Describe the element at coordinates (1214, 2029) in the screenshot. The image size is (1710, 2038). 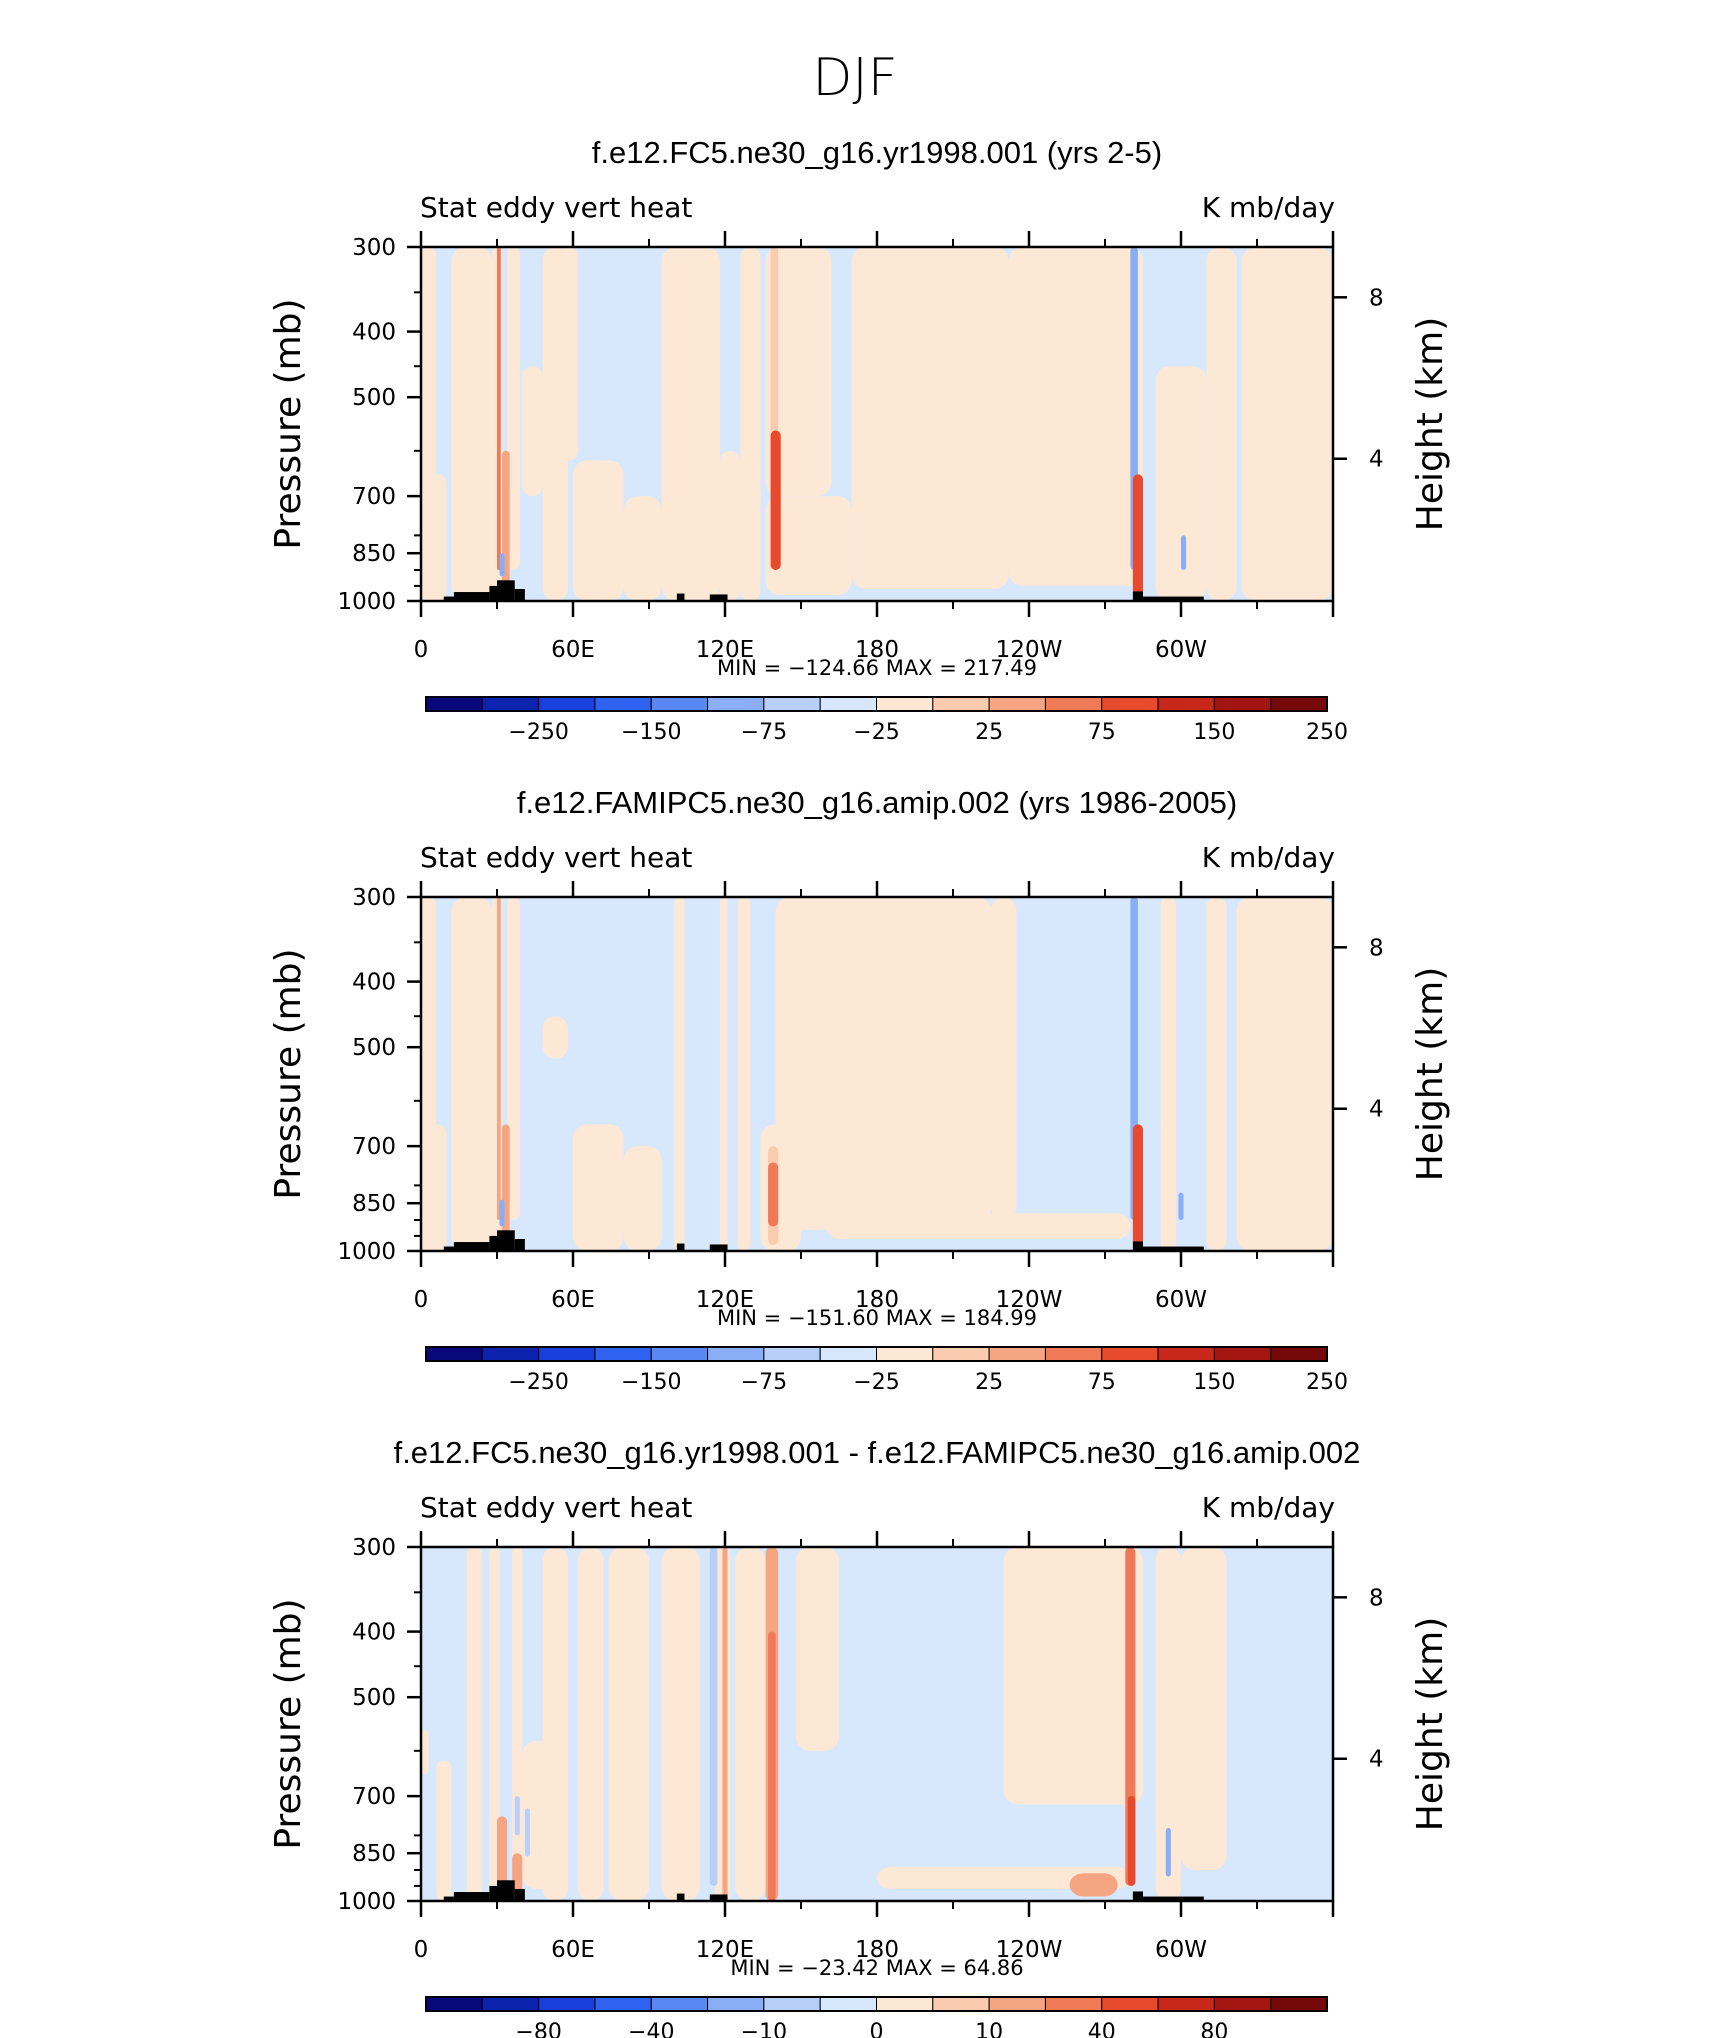
I see `colorbar-label: 80` at that location.